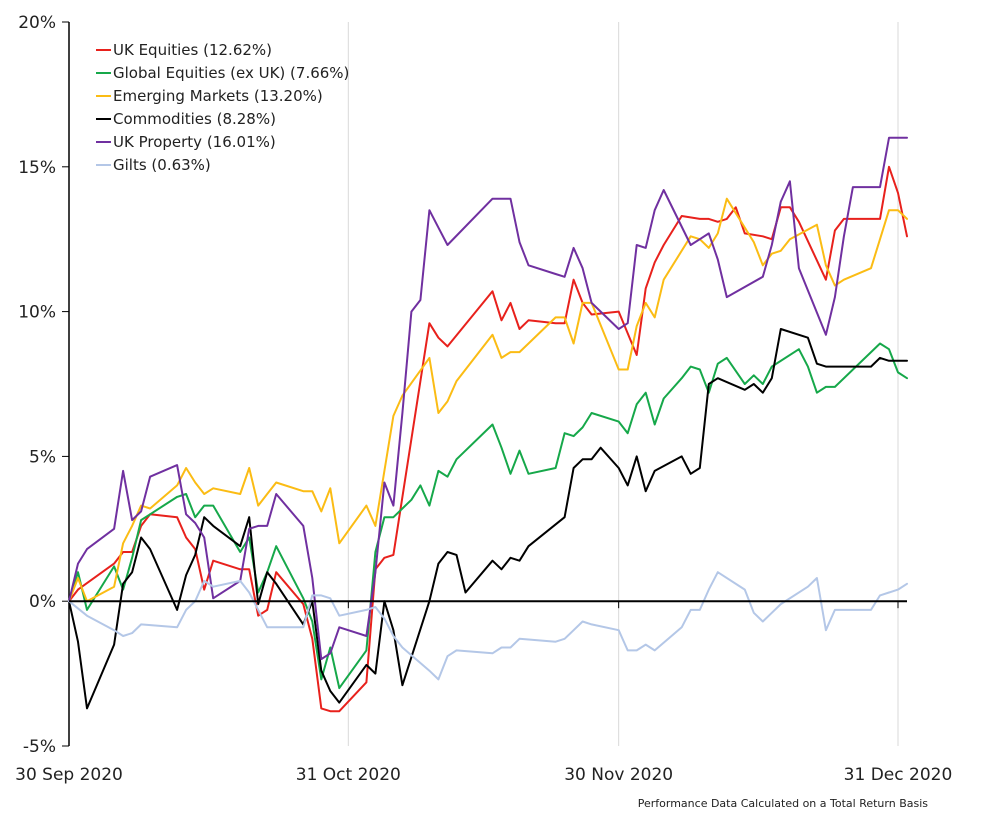  Describe the element at coordinates (348, 775) in the screenshot. I see `x-tick-label: 31 Oct 2020` at that location.